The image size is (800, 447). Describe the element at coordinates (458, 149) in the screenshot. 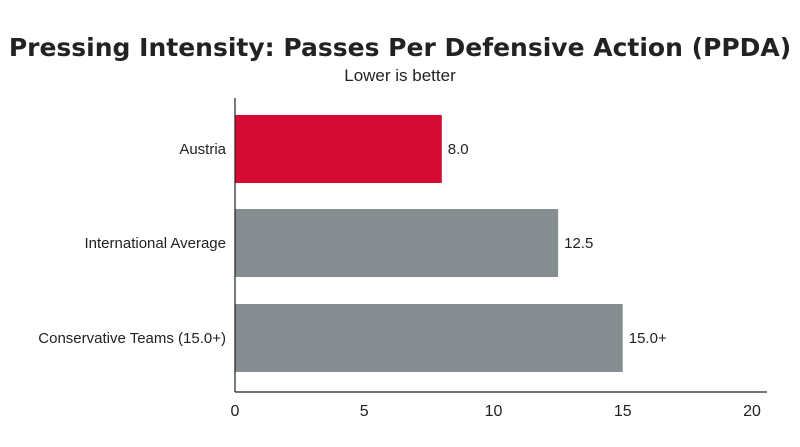

I see `value-label-0: 8.0` at that location.